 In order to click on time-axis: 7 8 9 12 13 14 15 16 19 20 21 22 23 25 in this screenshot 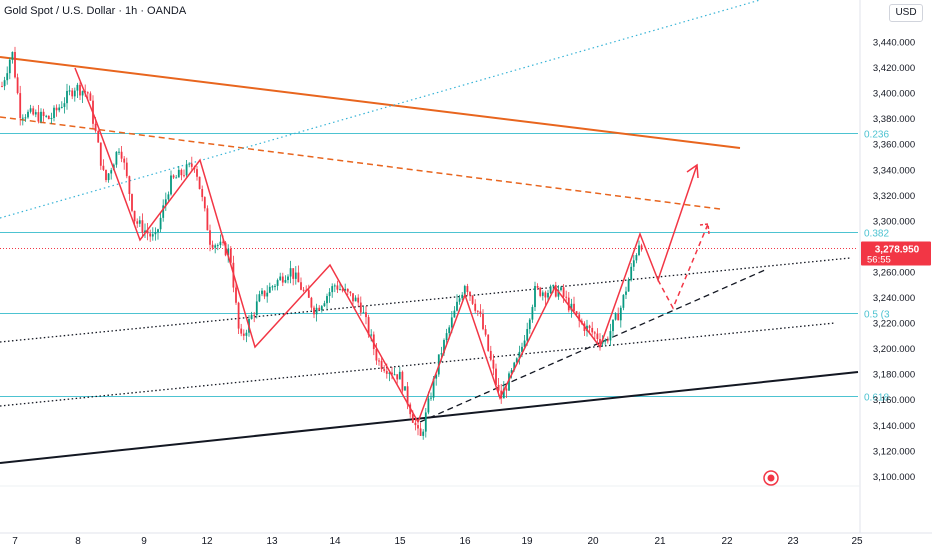, I will do `click(437, 541)`.